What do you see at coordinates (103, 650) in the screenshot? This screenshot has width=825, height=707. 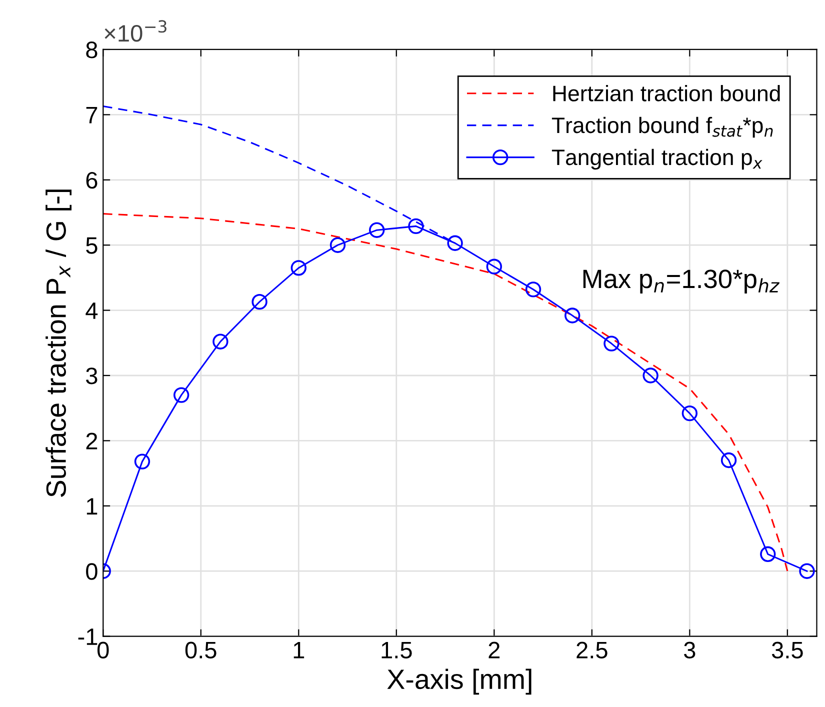 I see `x-tick-label: 0` at bounding box center [103, 650].